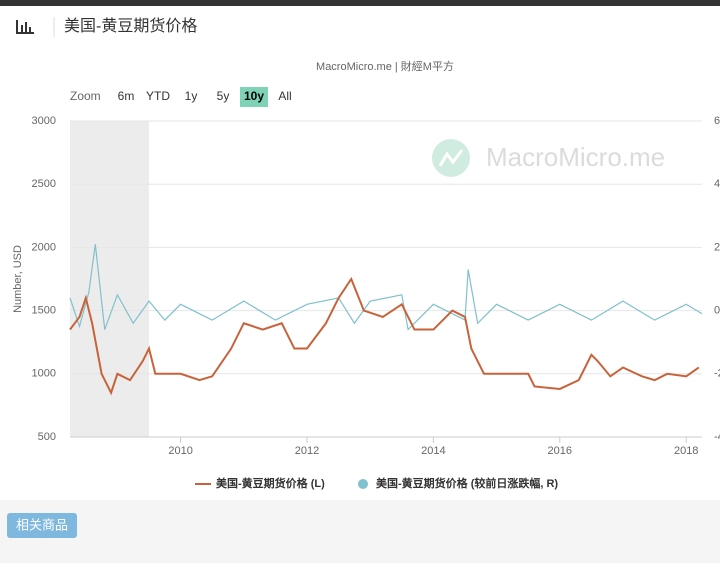 The height and width of the screenshot is (563, 720). What do you see at coordinates (284, 96) in the screenshot?
I see `zoom-button: All` at bounding box center [284, 96].